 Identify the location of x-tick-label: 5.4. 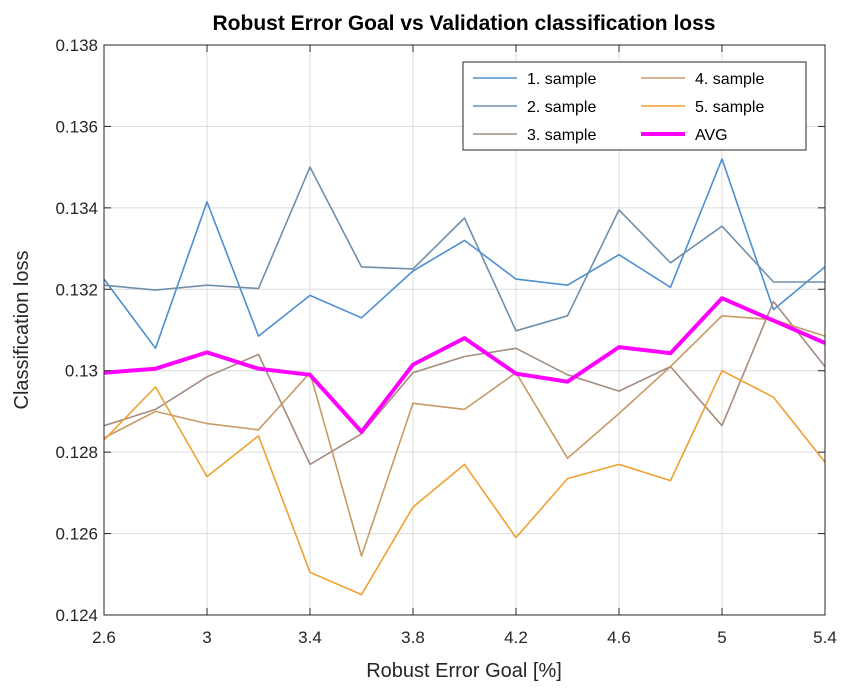
(825, 637).